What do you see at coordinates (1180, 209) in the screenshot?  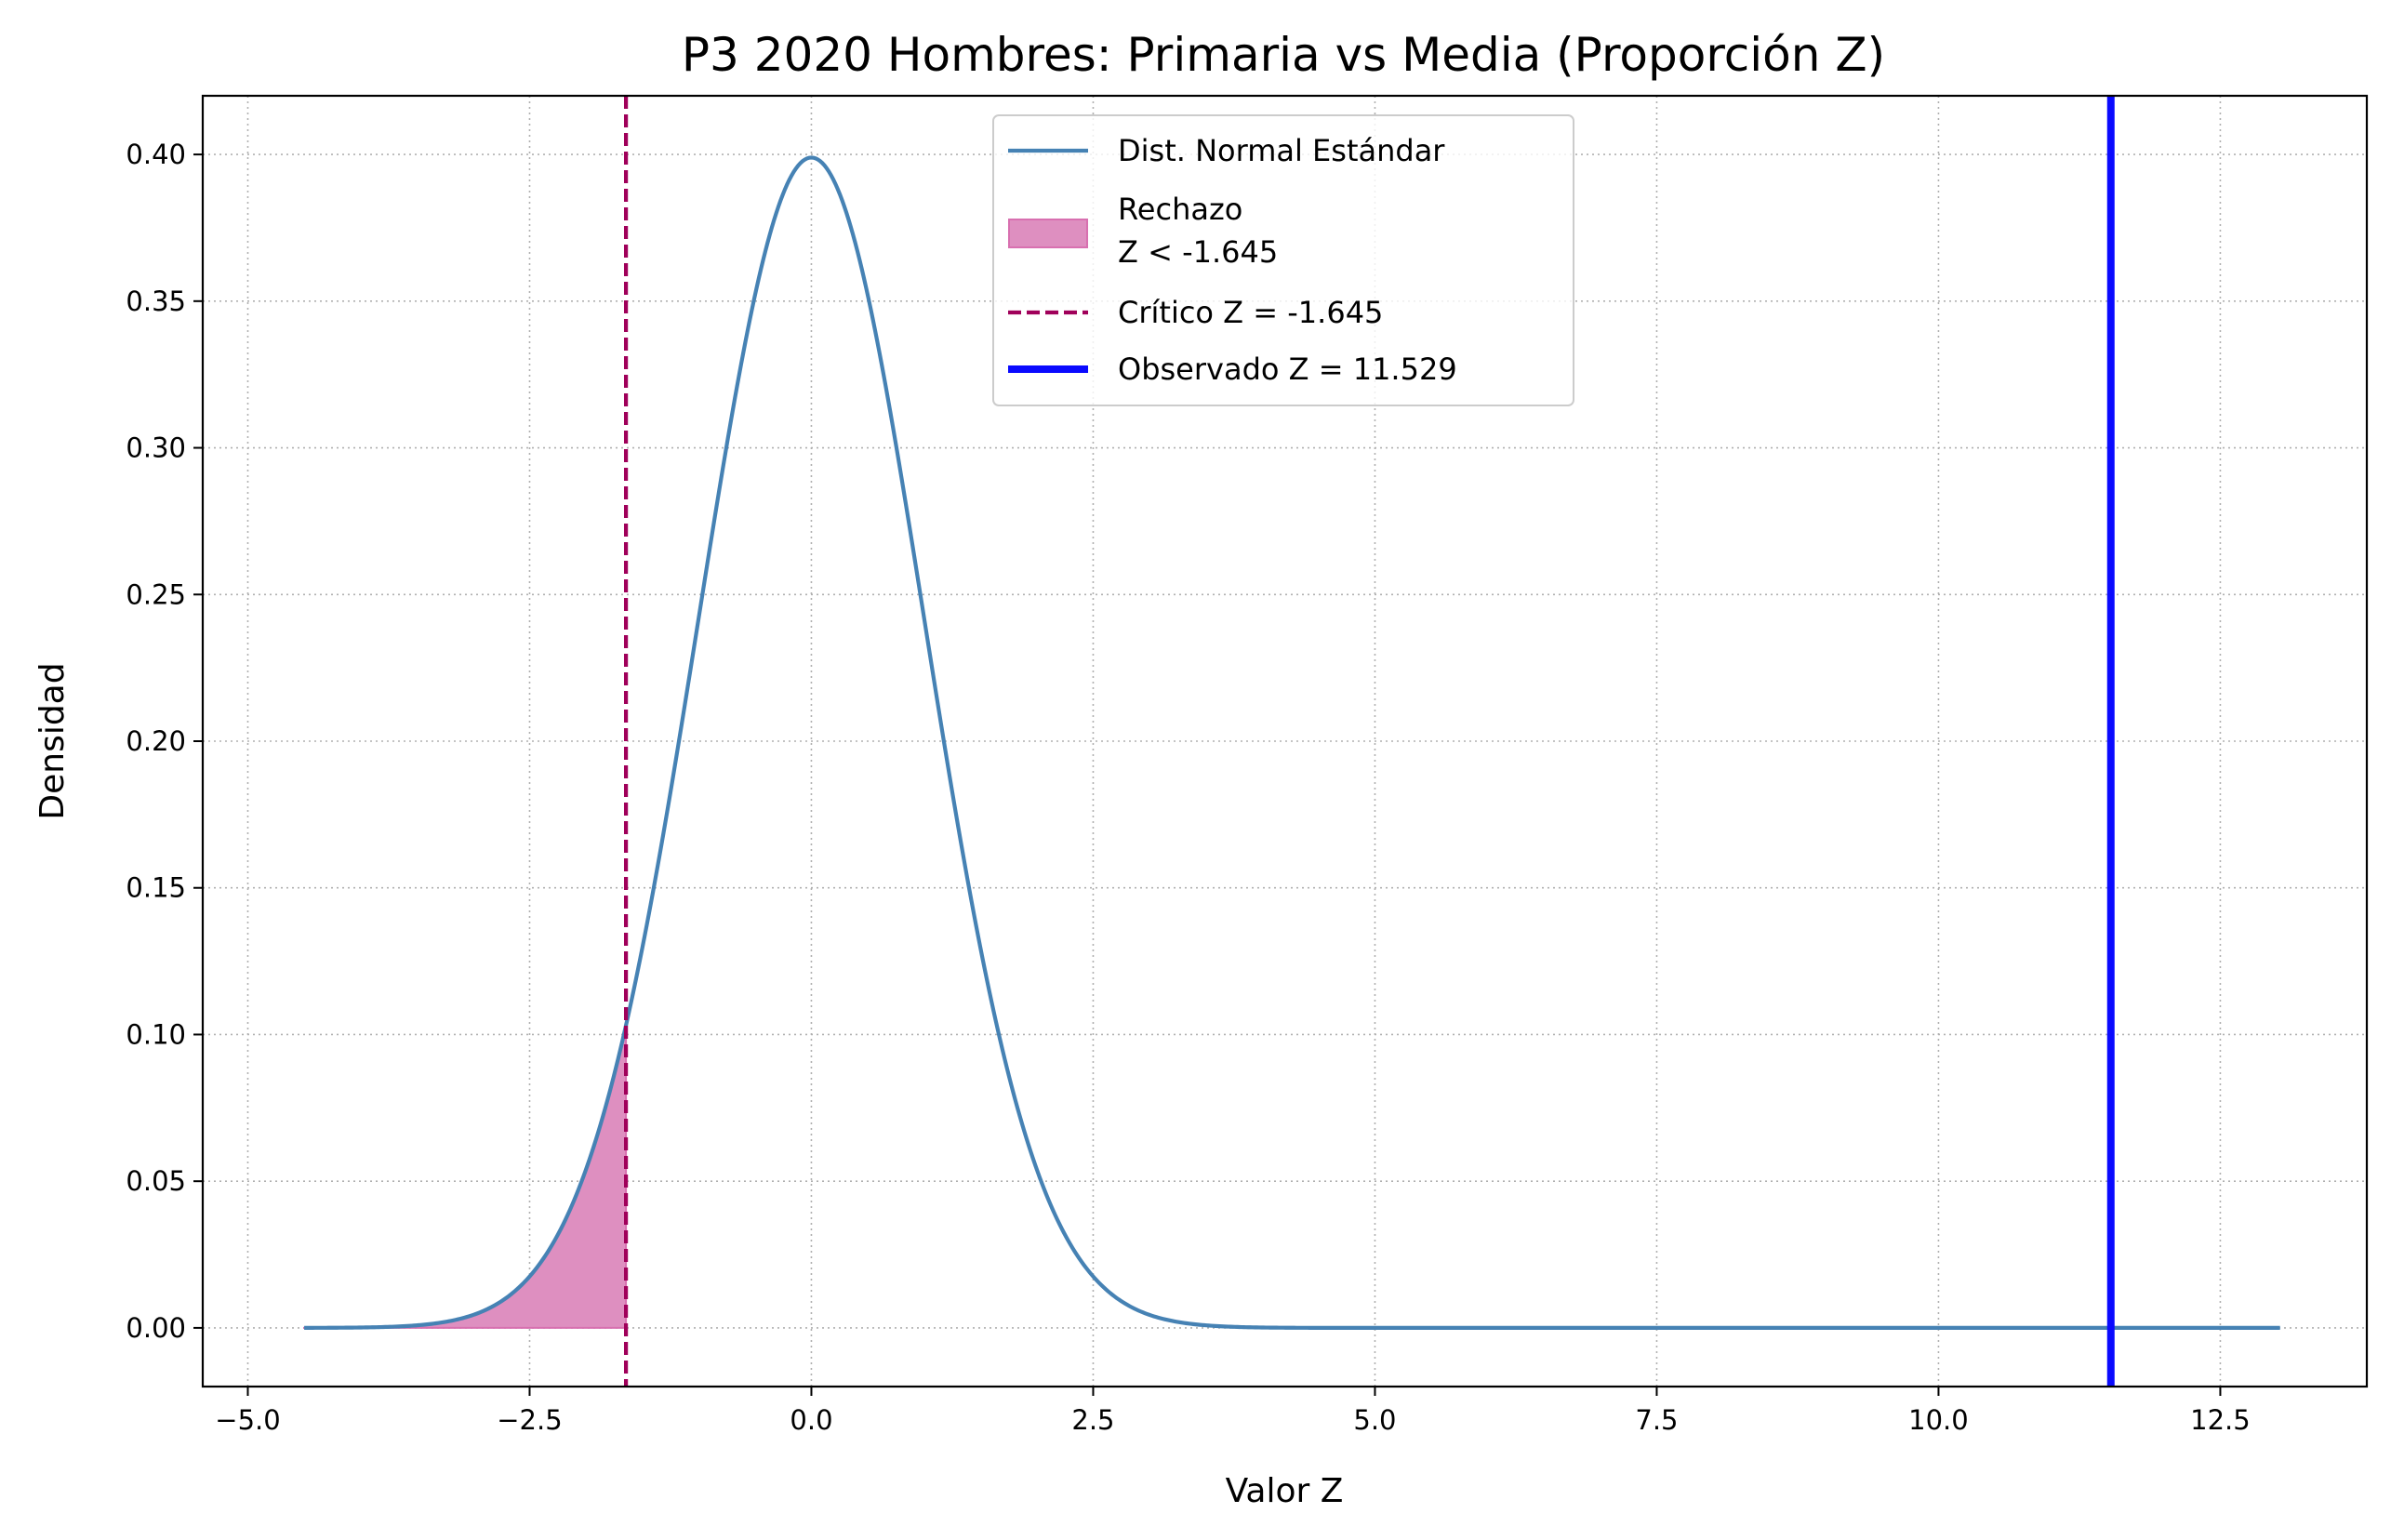 I see `legend-label-rejection-line1: Rechazo` at bounding box center [1180, 209].